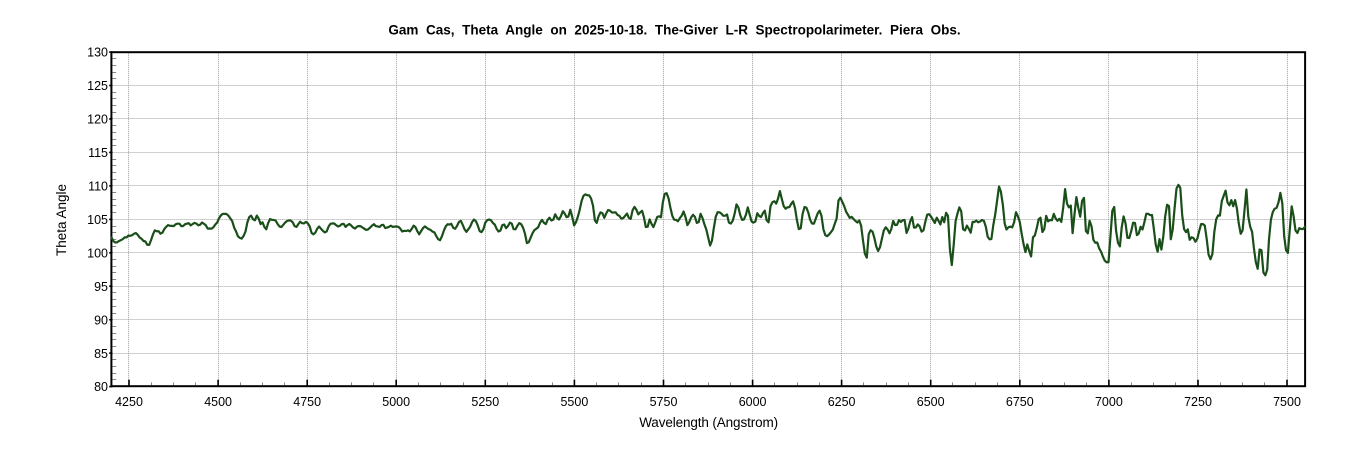 The image size is (1350, 450). I want to click on svg-text: 90, so click(101, 320).